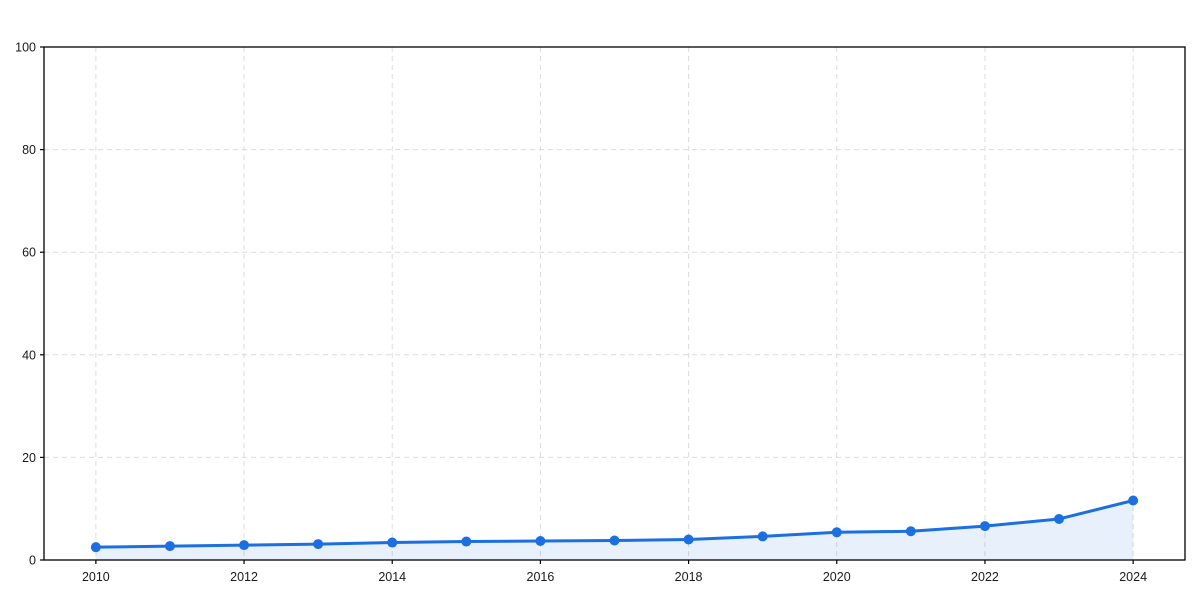 Image resolution: width=1200 pixels, height=600 pixels. What do you see at coordinates (29, 458) in the screenshot?
I see `y-tick-label: 20` at bounding box center [29, 458].